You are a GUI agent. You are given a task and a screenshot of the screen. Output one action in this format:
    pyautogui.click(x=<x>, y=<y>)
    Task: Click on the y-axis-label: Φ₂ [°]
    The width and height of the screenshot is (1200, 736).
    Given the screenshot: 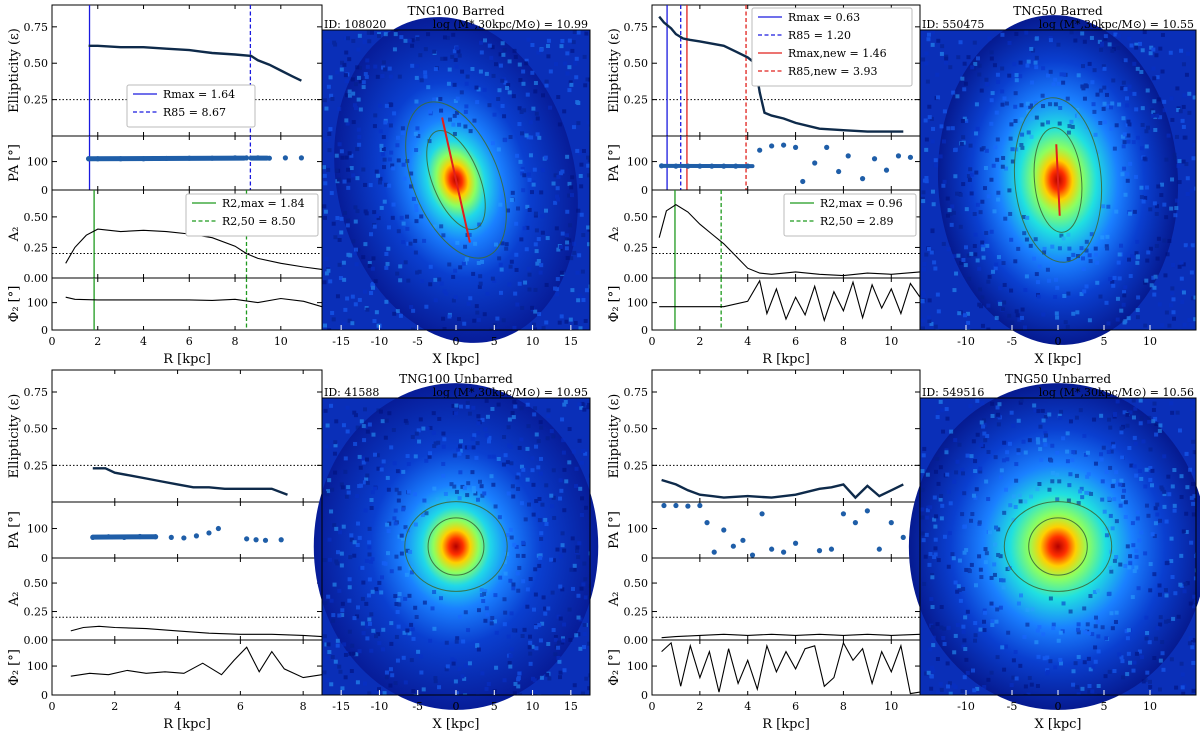 What is the action you would take?
    pyautogui.click(x=14, y=304)
    